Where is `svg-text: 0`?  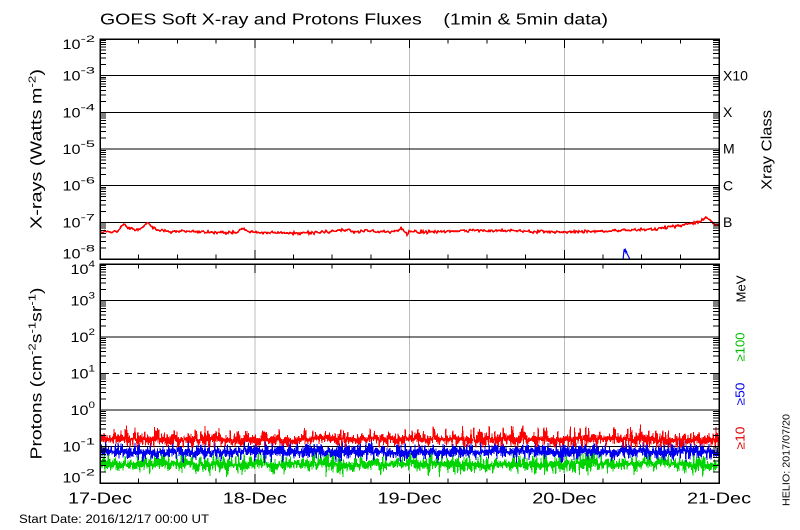
svg-text: 0 is located at coordinates (92, 405).